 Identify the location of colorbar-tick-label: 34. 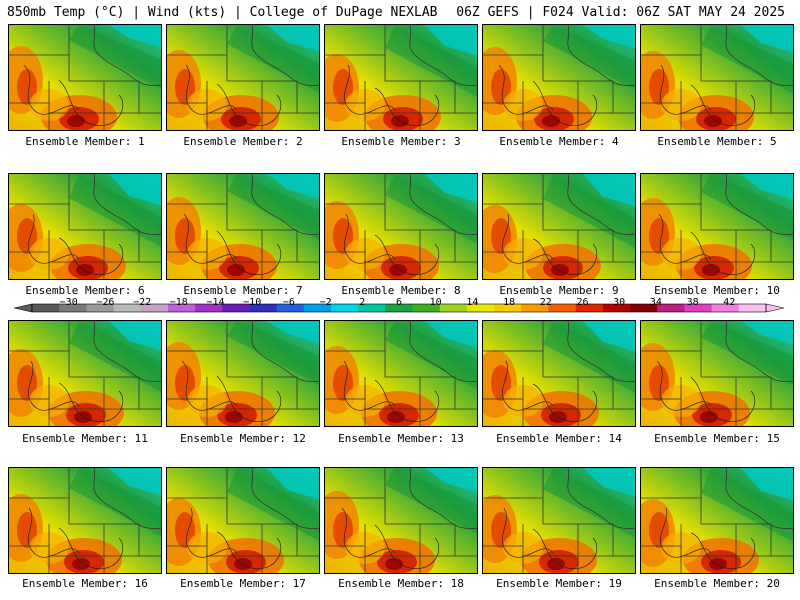
(655, 302).